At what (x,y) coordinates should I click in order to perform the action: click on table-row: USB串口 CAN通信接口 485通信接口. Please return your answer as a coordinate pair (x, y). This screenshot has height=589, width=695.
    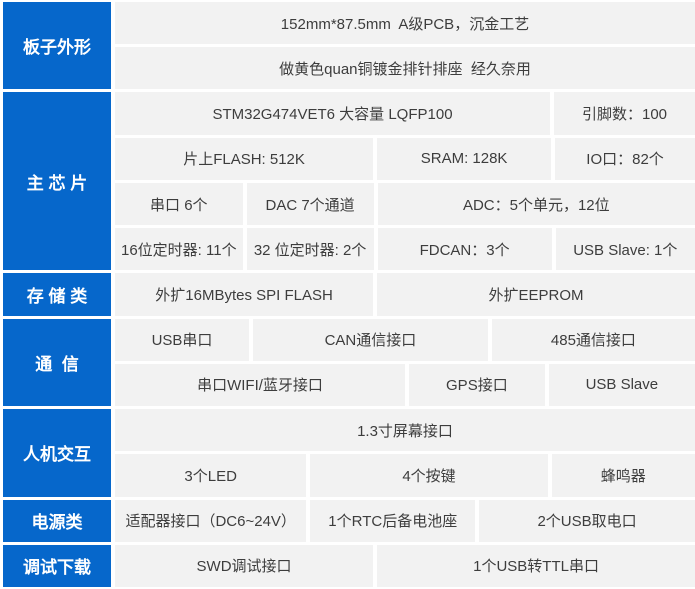
    Looking at the image, I should click on (405, 339).